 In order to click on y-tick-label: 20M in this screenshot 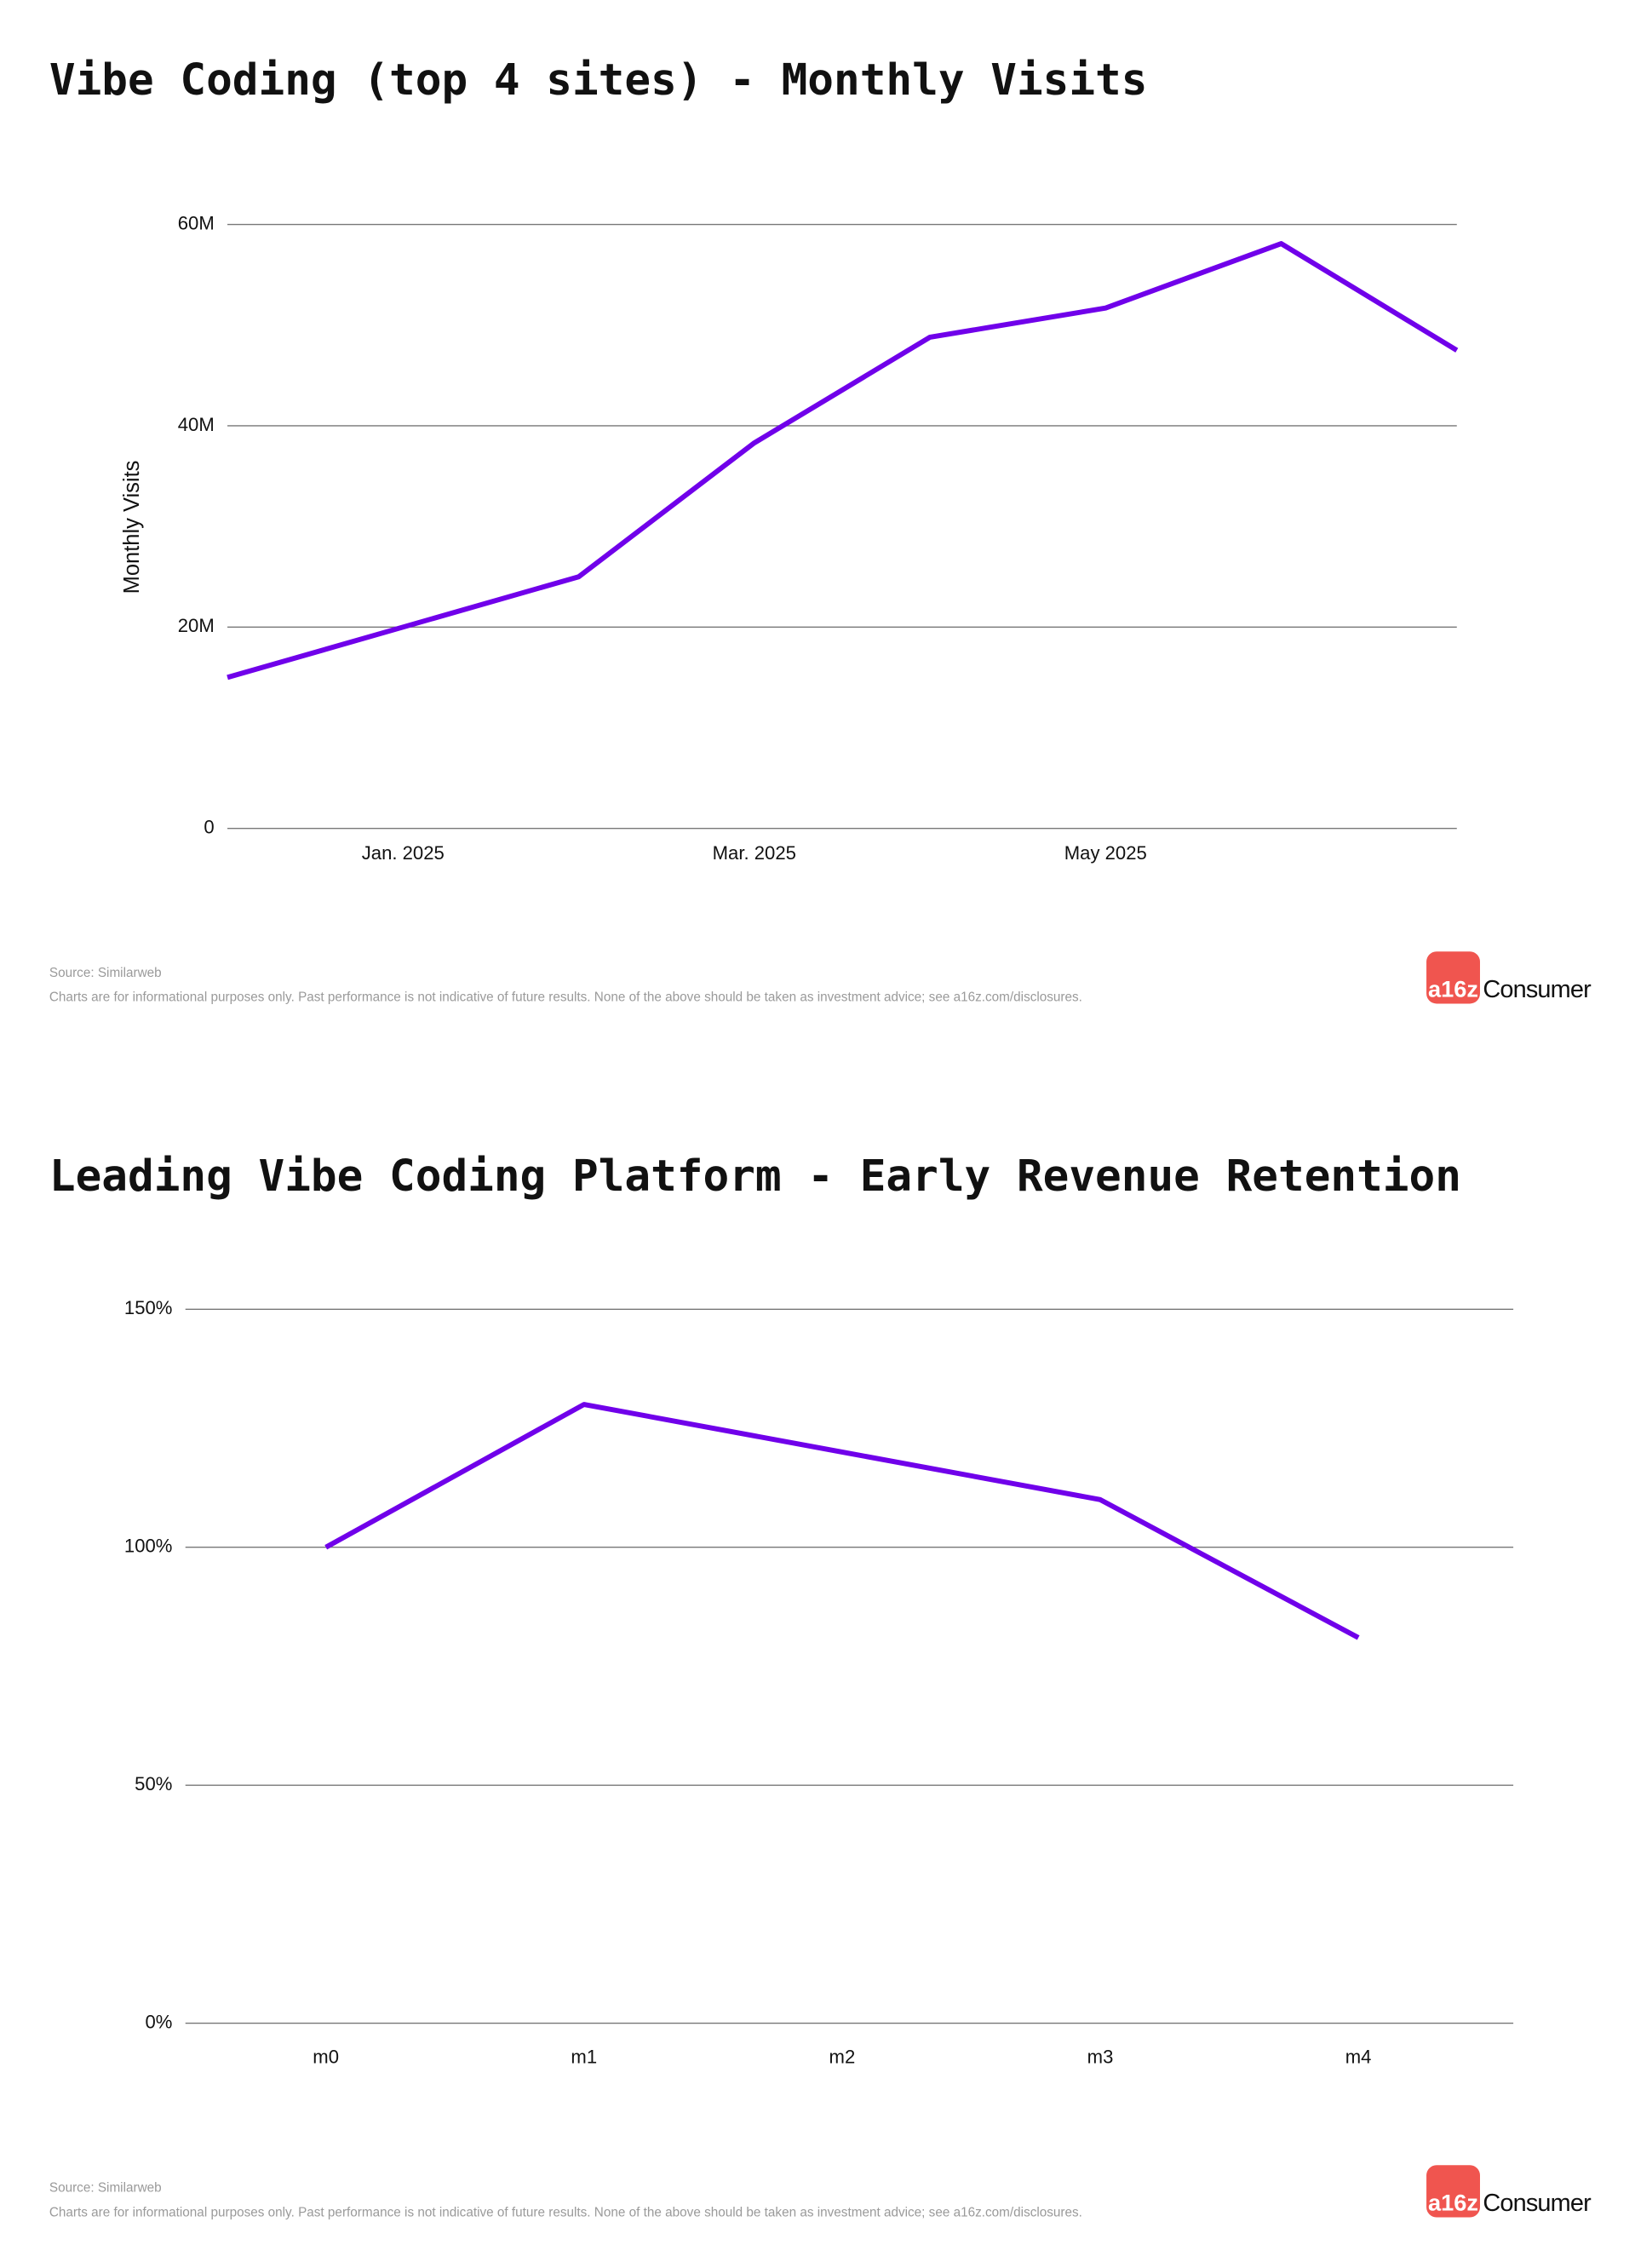, I will do `click(197, 625)`.